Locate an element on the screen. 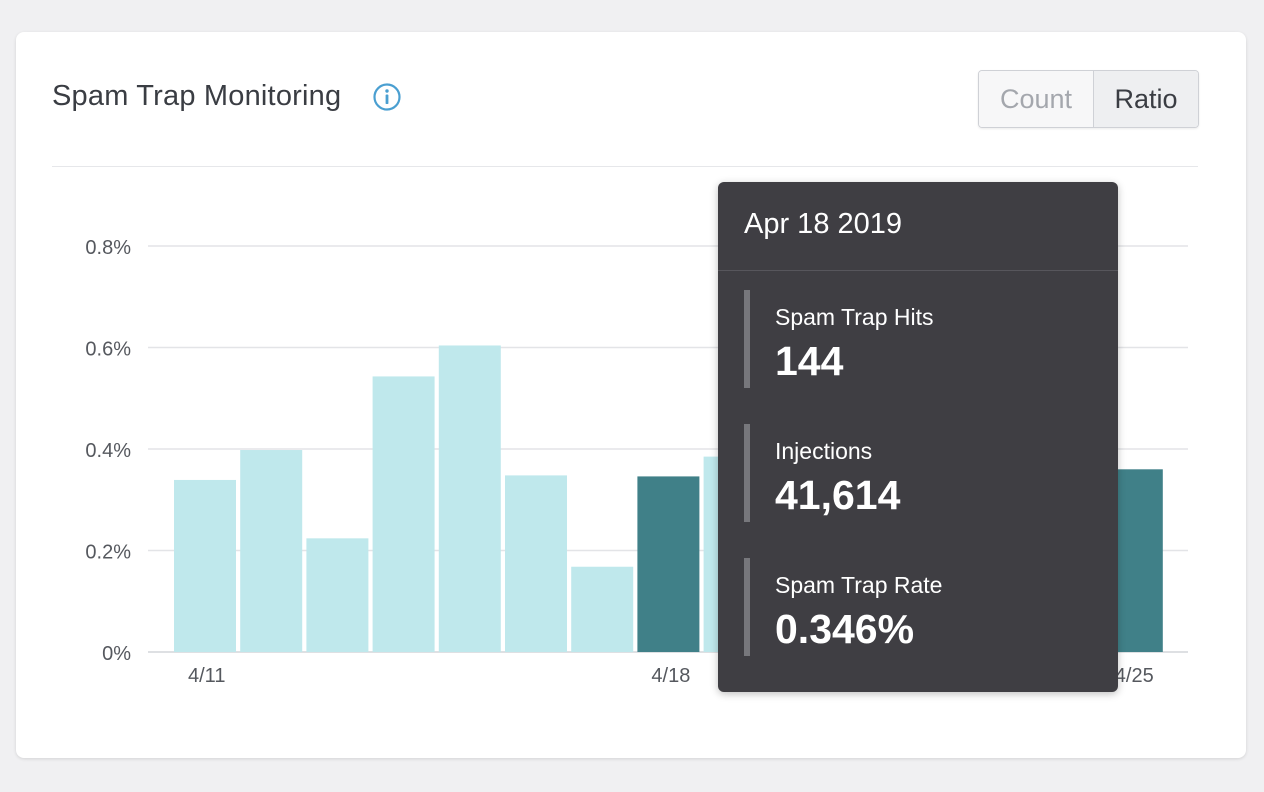 This screenshot has height=792, width=1264. y-tick-label: 0% is located at coordinates (116, 654).